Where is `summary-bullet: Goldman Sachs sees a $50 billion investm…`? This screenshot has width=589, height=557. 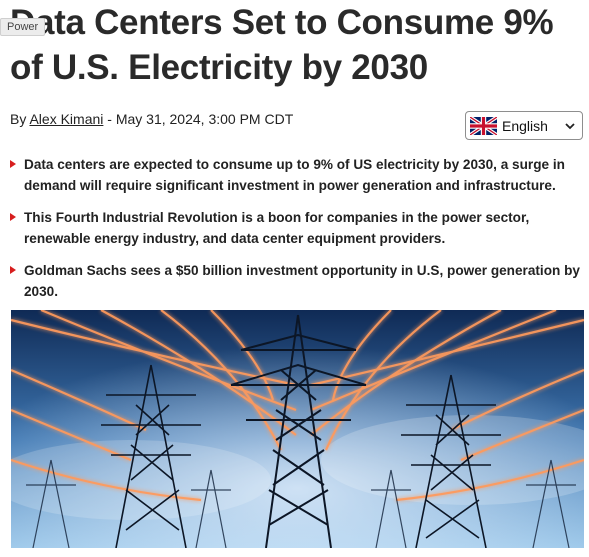
summary-bullet: Goldman Sachs sees a $50 billion investm… is located at coordinates (295, 281).